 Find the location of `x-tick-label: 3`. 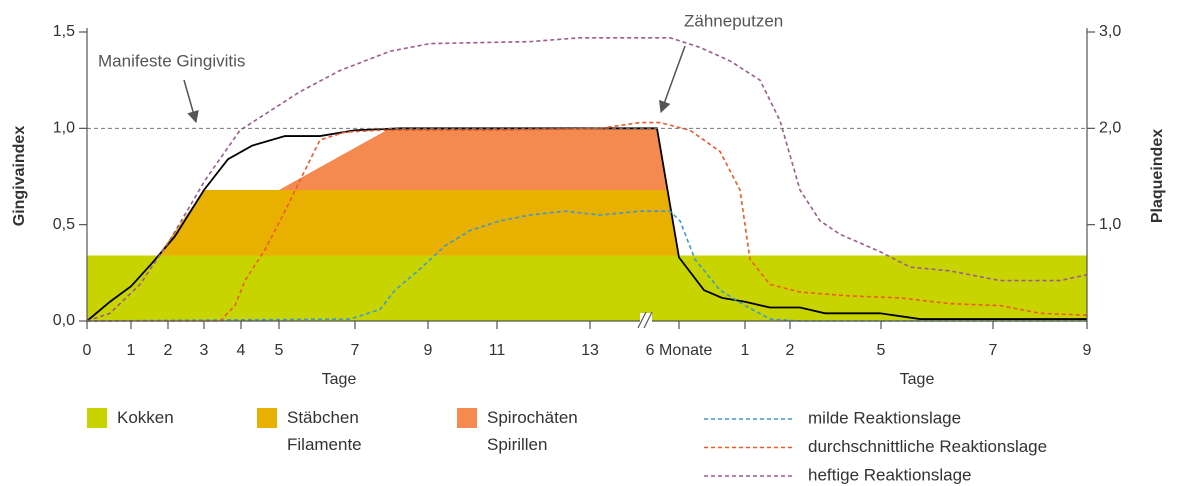

x-tick-label: 3 is located at coordinates (204, 350).